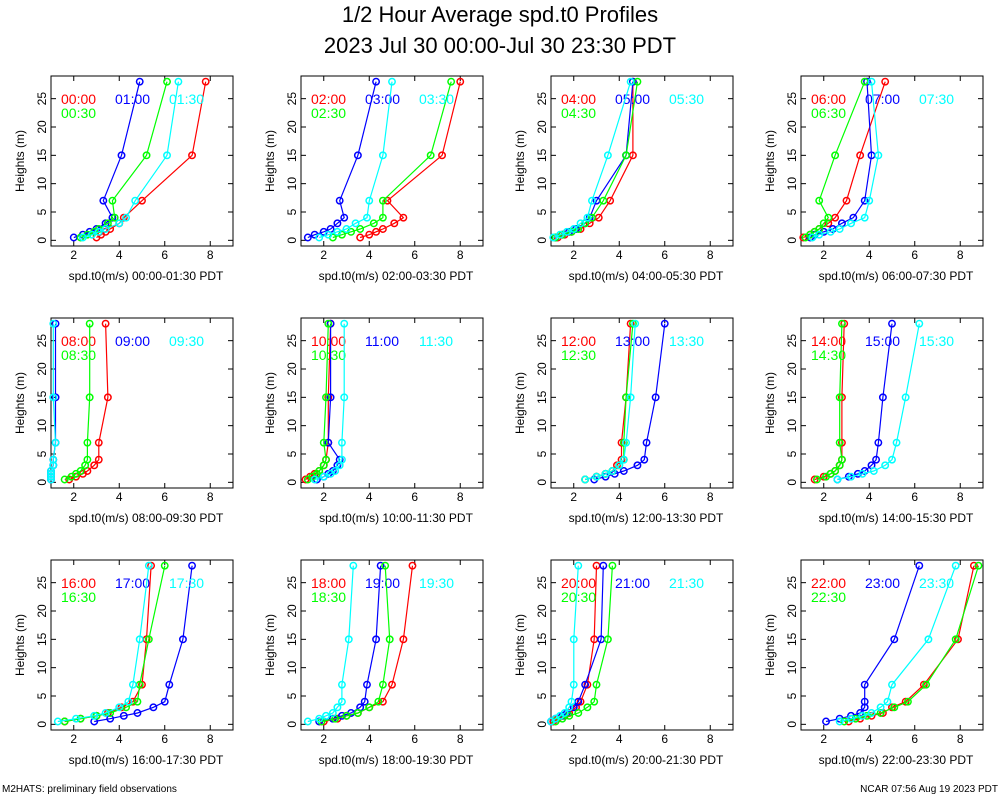  Describe the element at coordinates (436, 583) in the screenshot. I see `legend-entry: 19:30` at that location.